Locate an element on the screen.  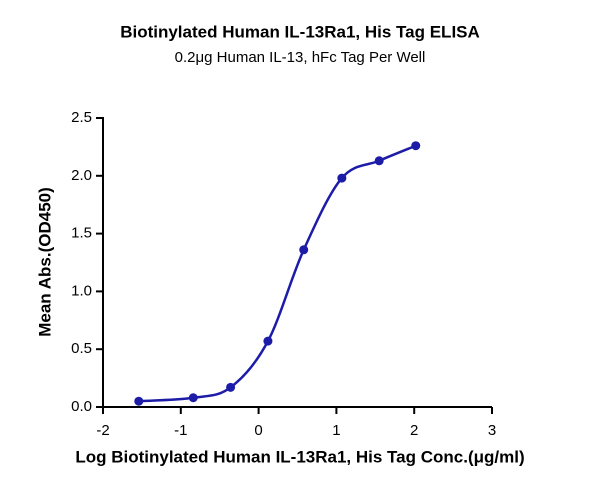
y-tick-label: 2.0 is located at coordinates (81, 175).